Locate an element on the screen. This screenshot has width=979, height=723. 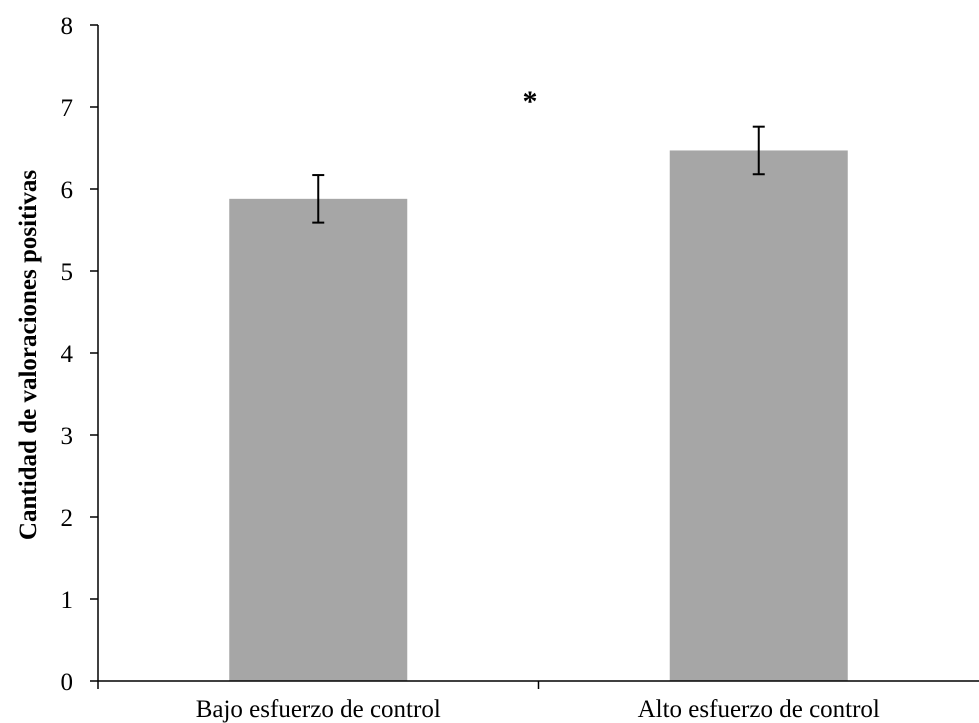
y-tick-label: 4 is located at coordinates (67, 354).